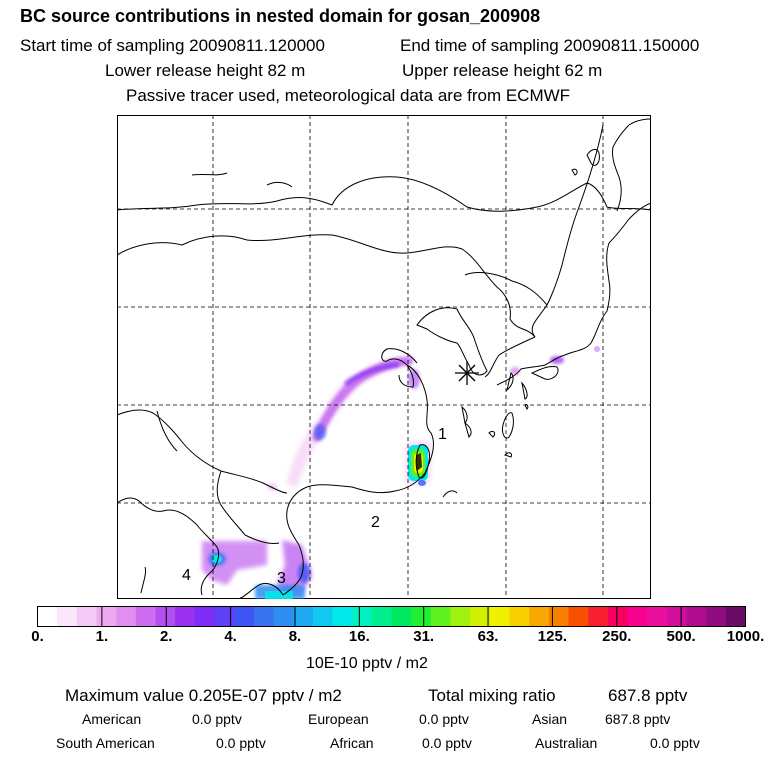 The height and width of the screenshot is (768, 768). I want to click on region-label-3: 3, so click(281, 578).